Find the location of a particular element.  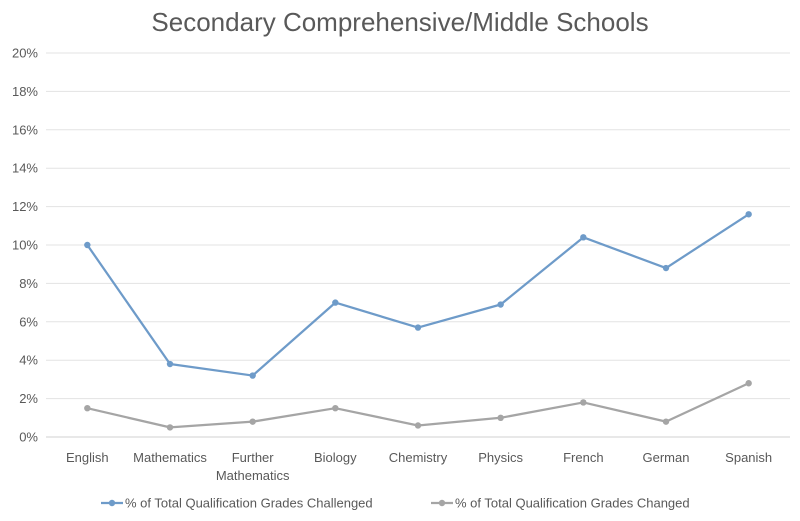

legend-item-2: % of Total Qualification Grades Changed is located at coordinates (560, 503).